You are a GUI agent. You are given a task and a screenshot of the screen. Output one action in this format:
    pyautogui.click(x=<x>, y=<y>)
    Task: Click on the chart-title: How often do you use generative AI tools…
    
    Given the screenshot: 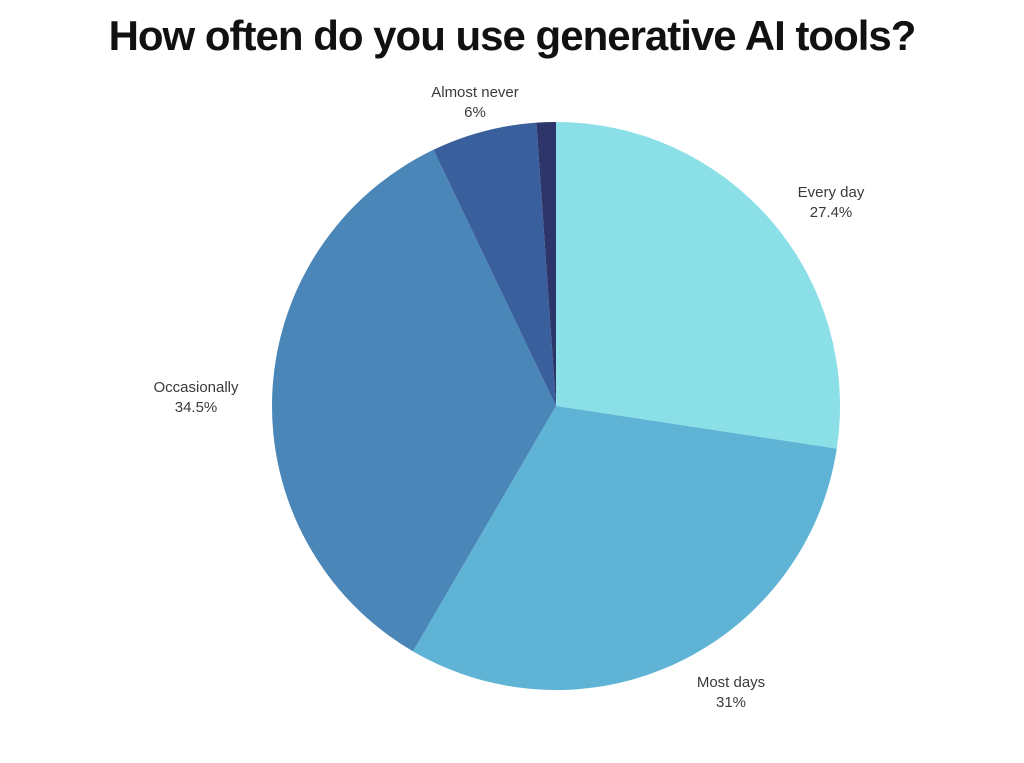 What is the action you would take?
    pyautogui.click(x=512, y=35)
    